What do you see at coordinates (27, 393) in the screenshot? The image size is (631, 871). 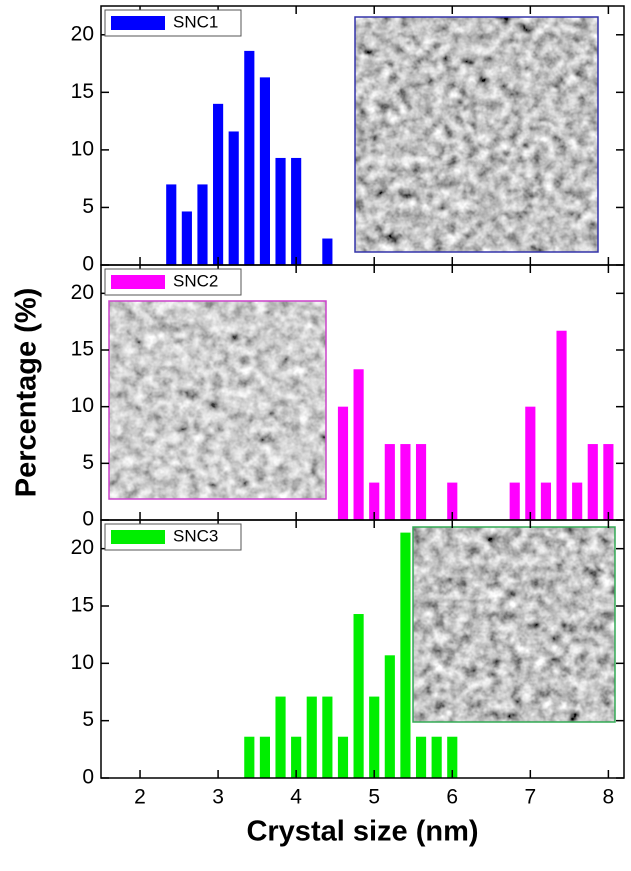 I see `y-axis-title: Percentage (%)` at bounding box center [27, 393].